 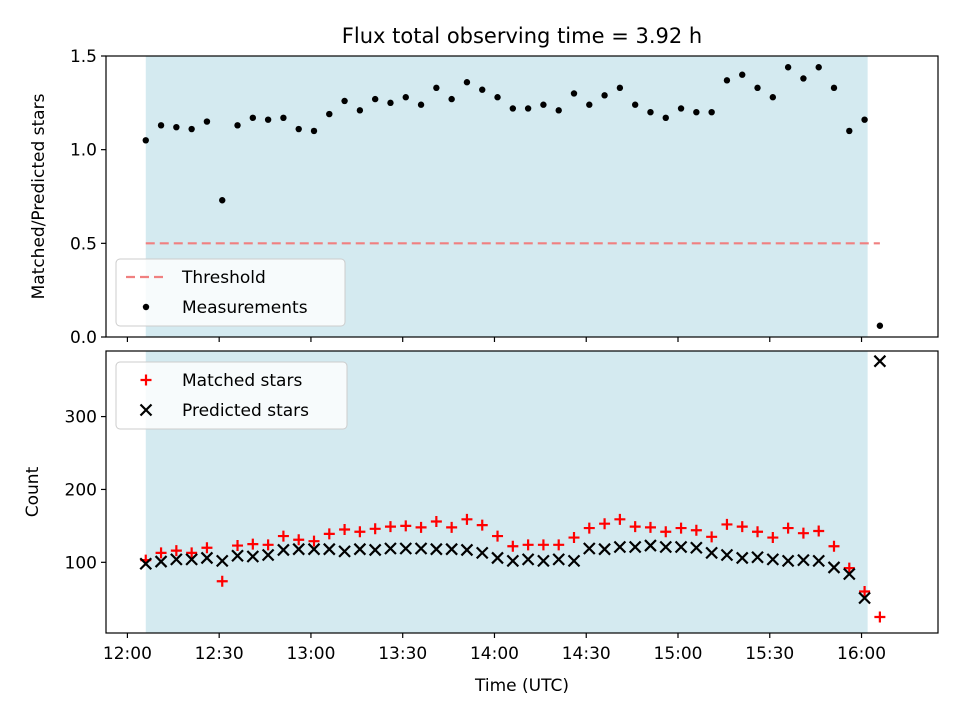 What do you see at coordinates (81, 563) in the screenshot?
I see `y-tick-label: 100` at bounding box center [81, 563].